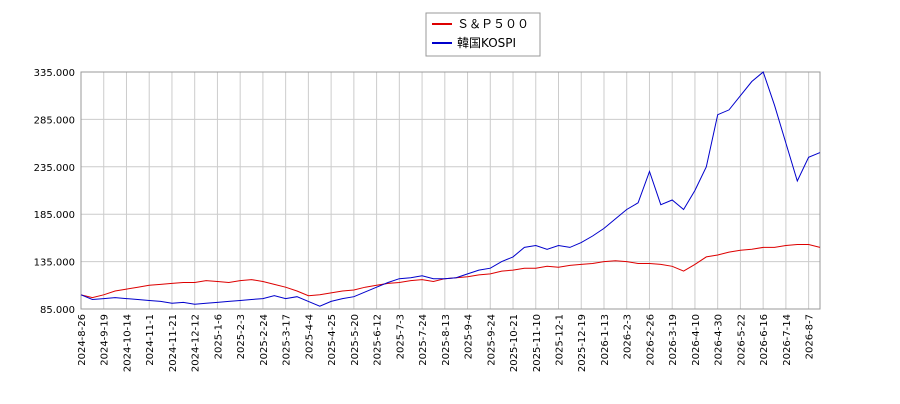 The image size is (900, 404). Describe the element at coordinates (605, 340) in the screenshot. I see `x-tick-label: 2026-1-13` at that location.